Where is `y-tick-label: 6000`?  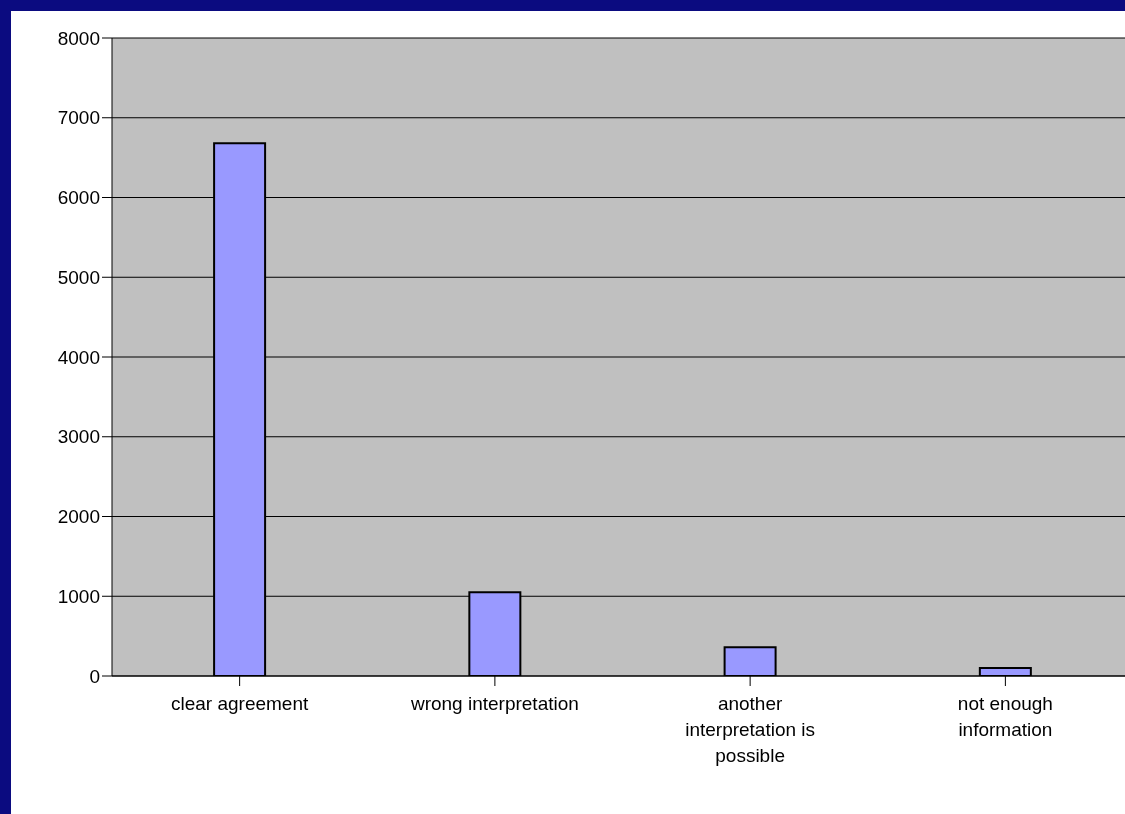 y-tick-label: 6000 is located at coordinates (78, 198).